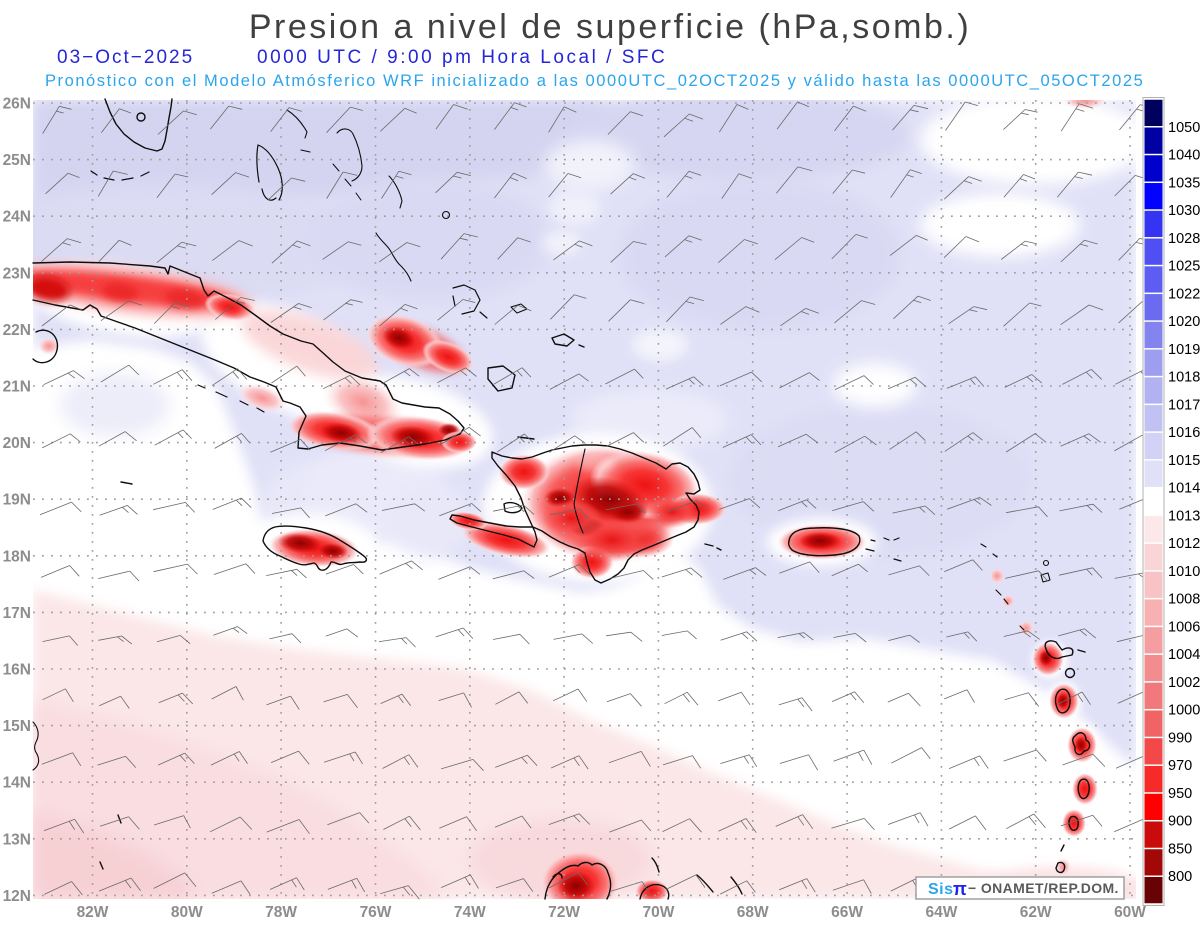  I want to click on svg-text: 03−Oct−2025, so click(125, 57).